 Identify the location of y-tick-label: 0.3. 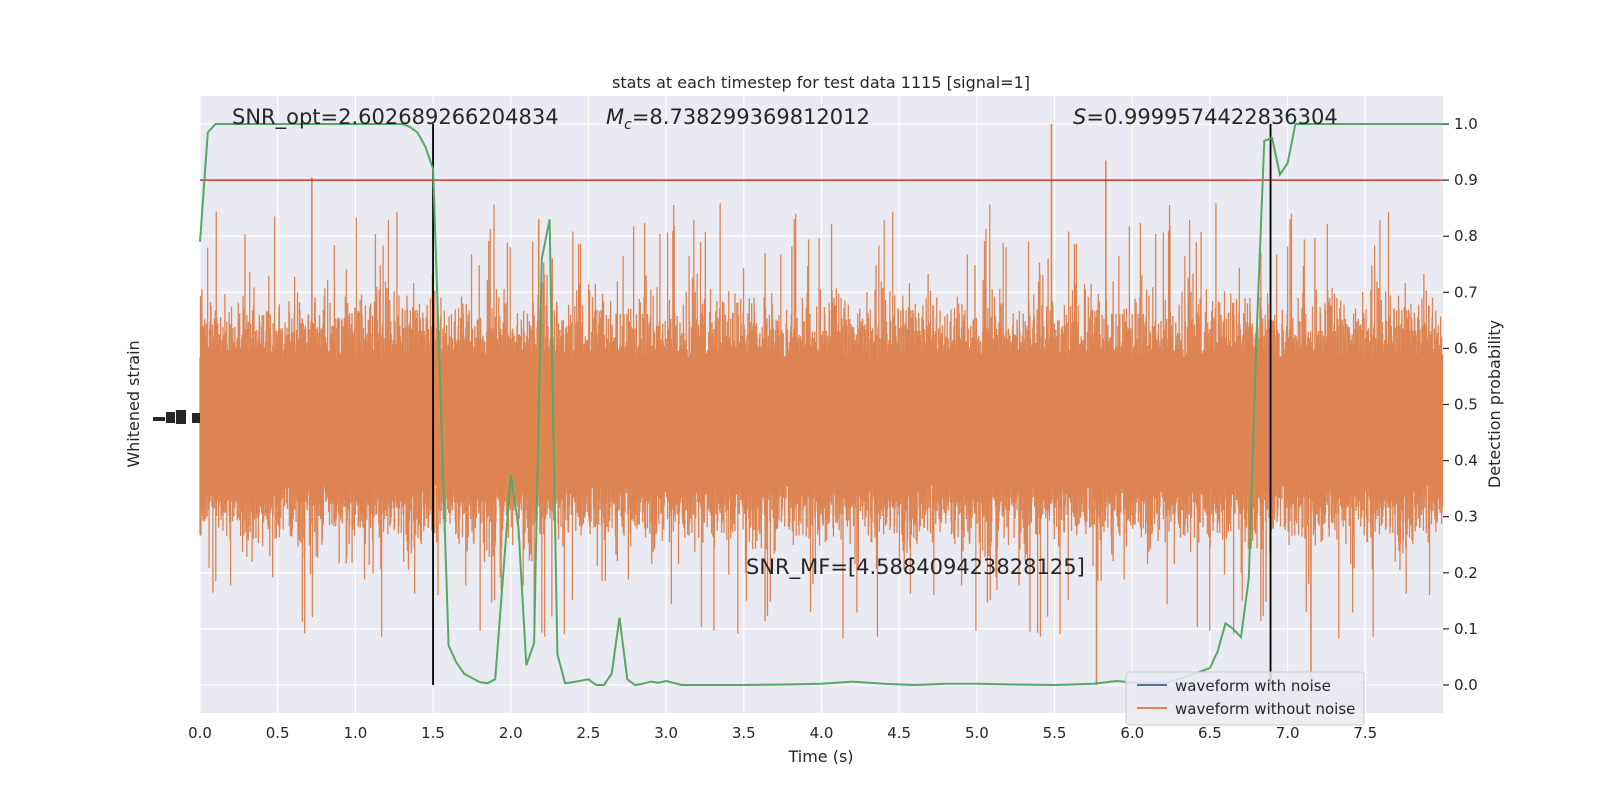
(1466, 517).